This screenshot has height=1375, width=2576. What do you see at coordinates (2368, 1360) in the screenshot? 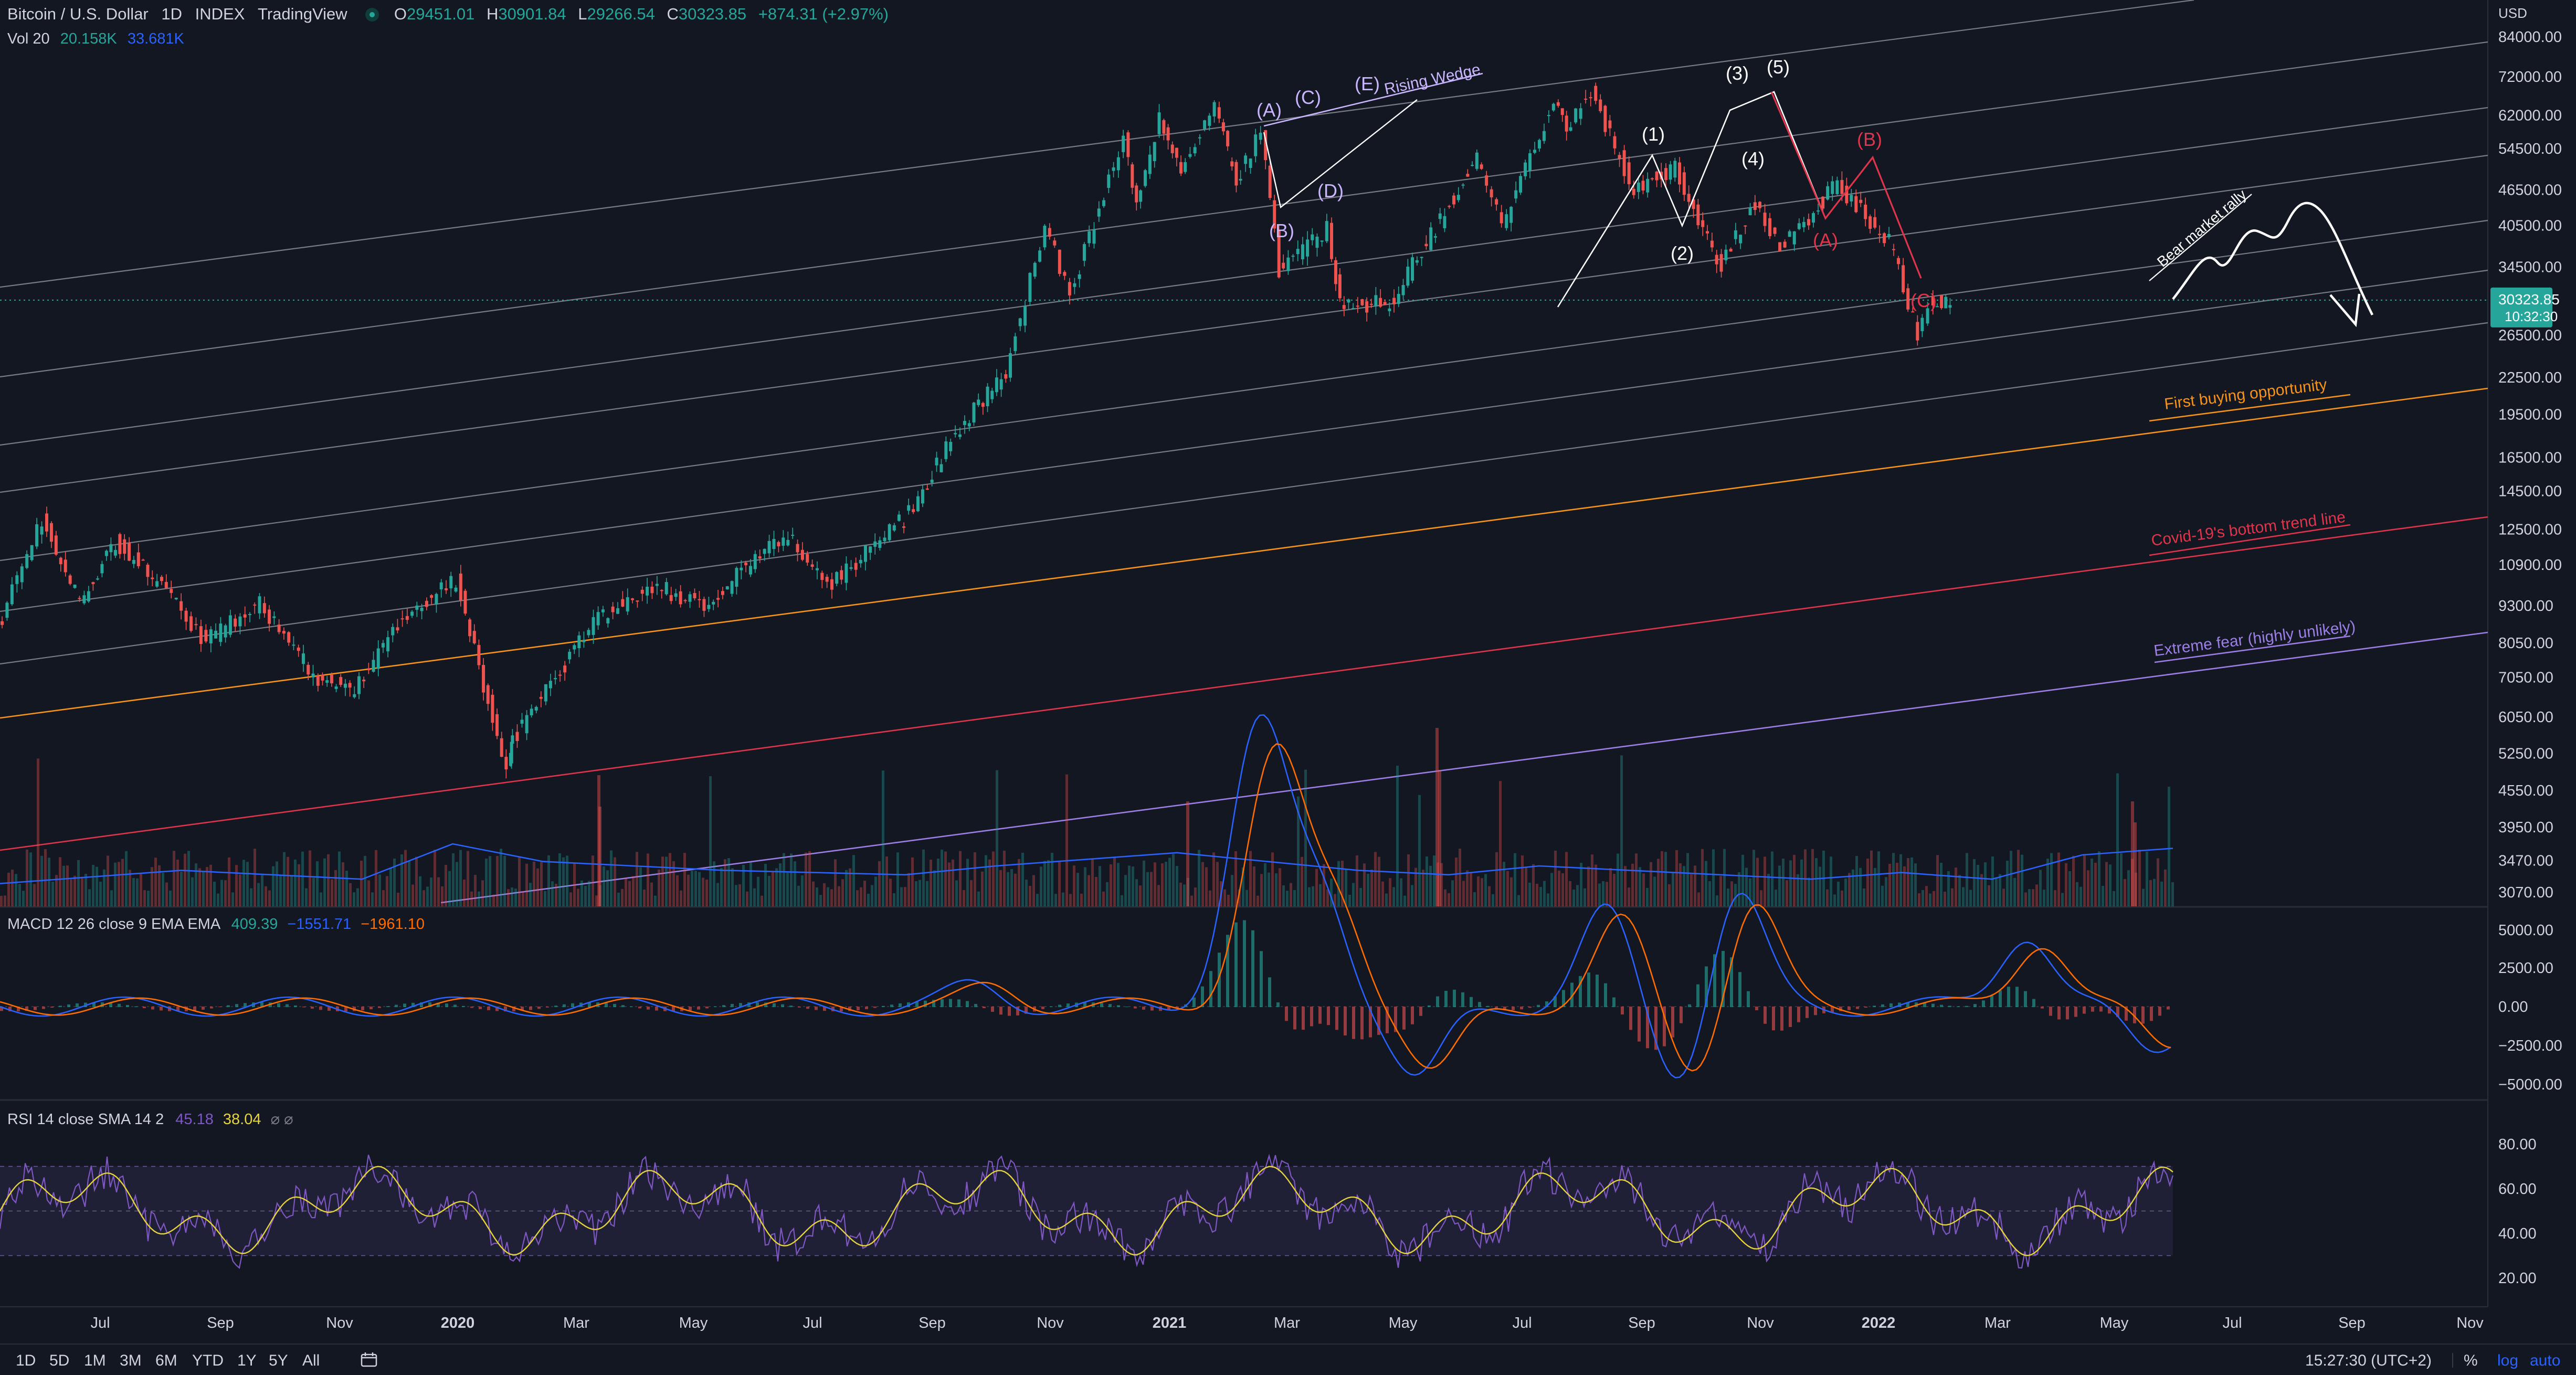
I see `clock-label: 15:27:30 (UTC+2)` at bounding box center [2368, 1360].